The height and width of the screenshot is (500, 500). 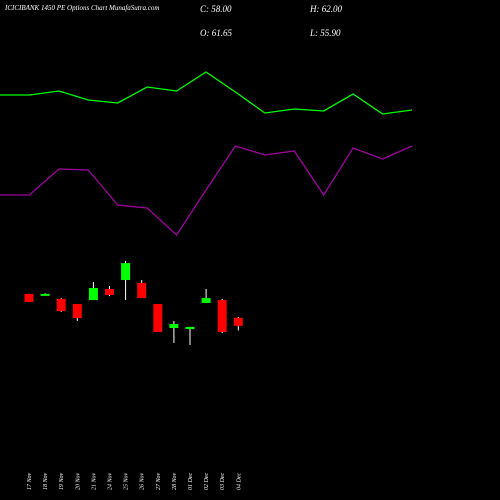 I want to click on x-tick-label: 03 Dec, so click(x=223, y=481).